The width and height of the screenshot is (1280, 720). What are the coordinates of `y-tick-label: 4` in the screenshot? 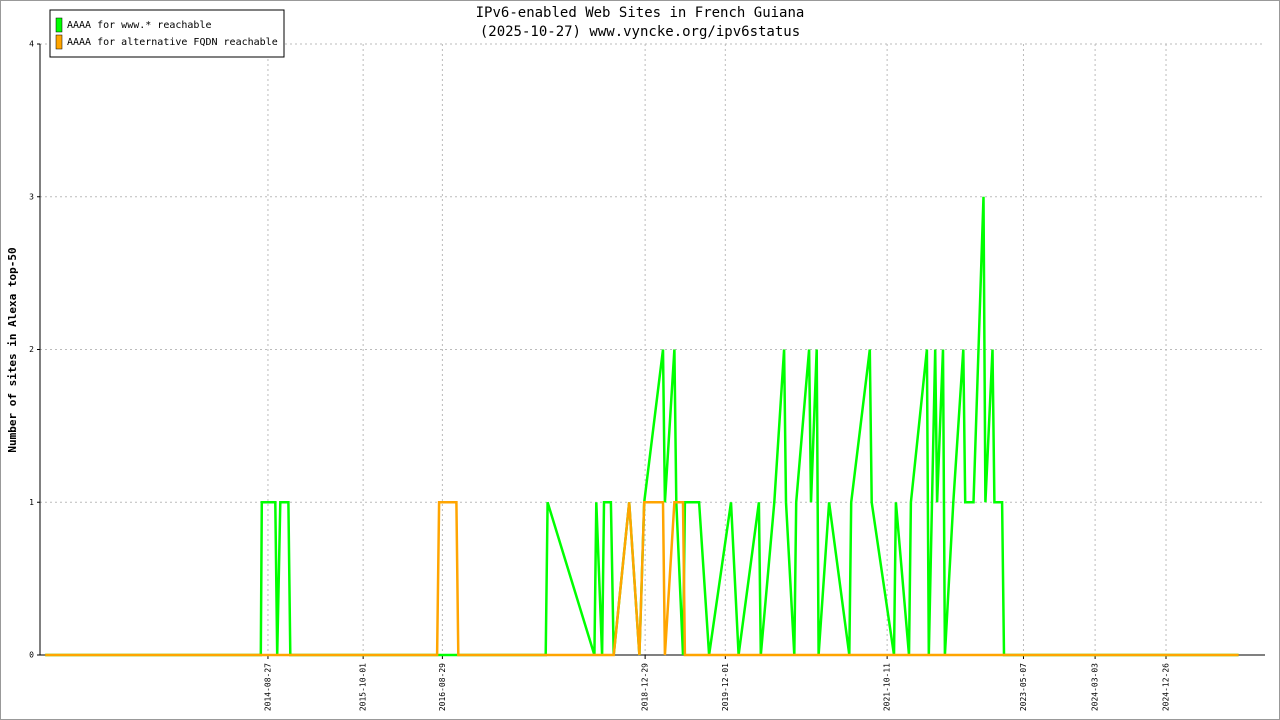 It's located at (31, 44).